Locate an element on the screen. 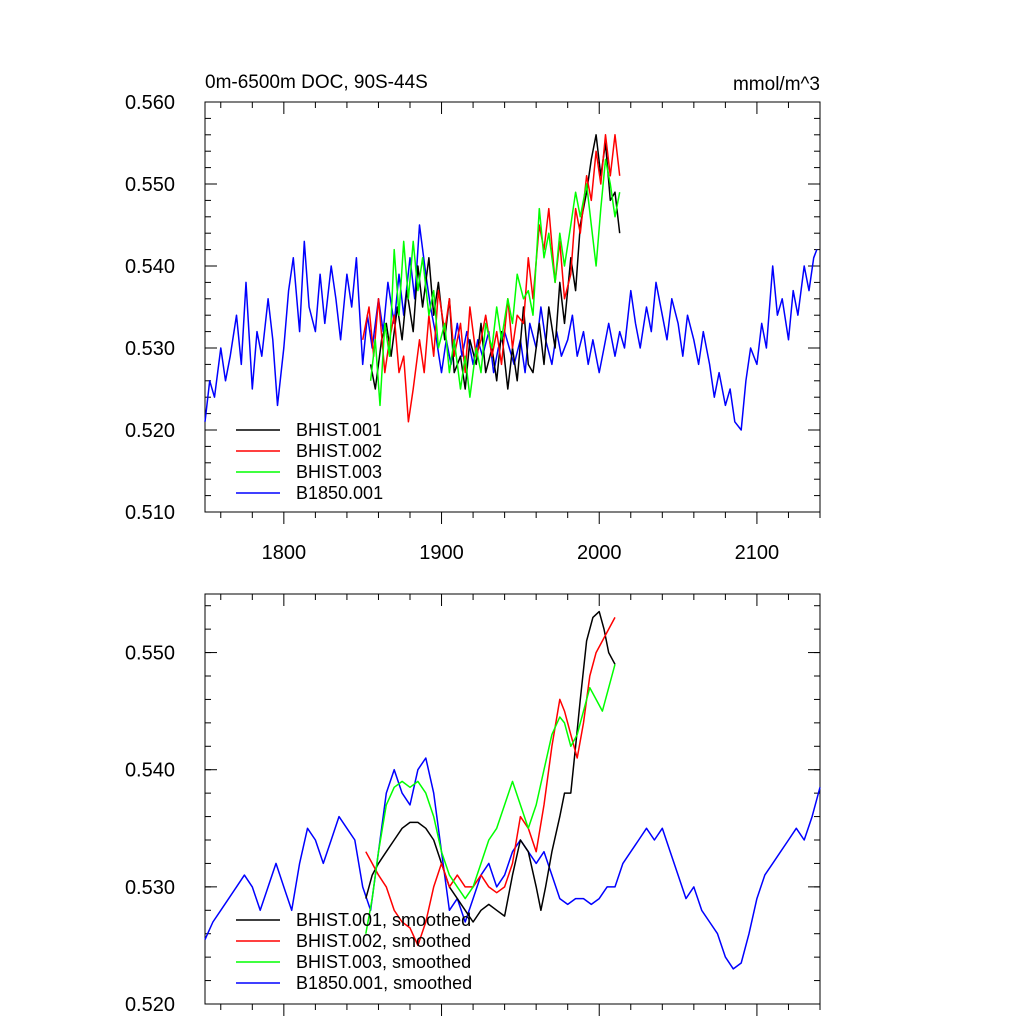  legend-label: B1850.001 is located at coordinates (339, 493).